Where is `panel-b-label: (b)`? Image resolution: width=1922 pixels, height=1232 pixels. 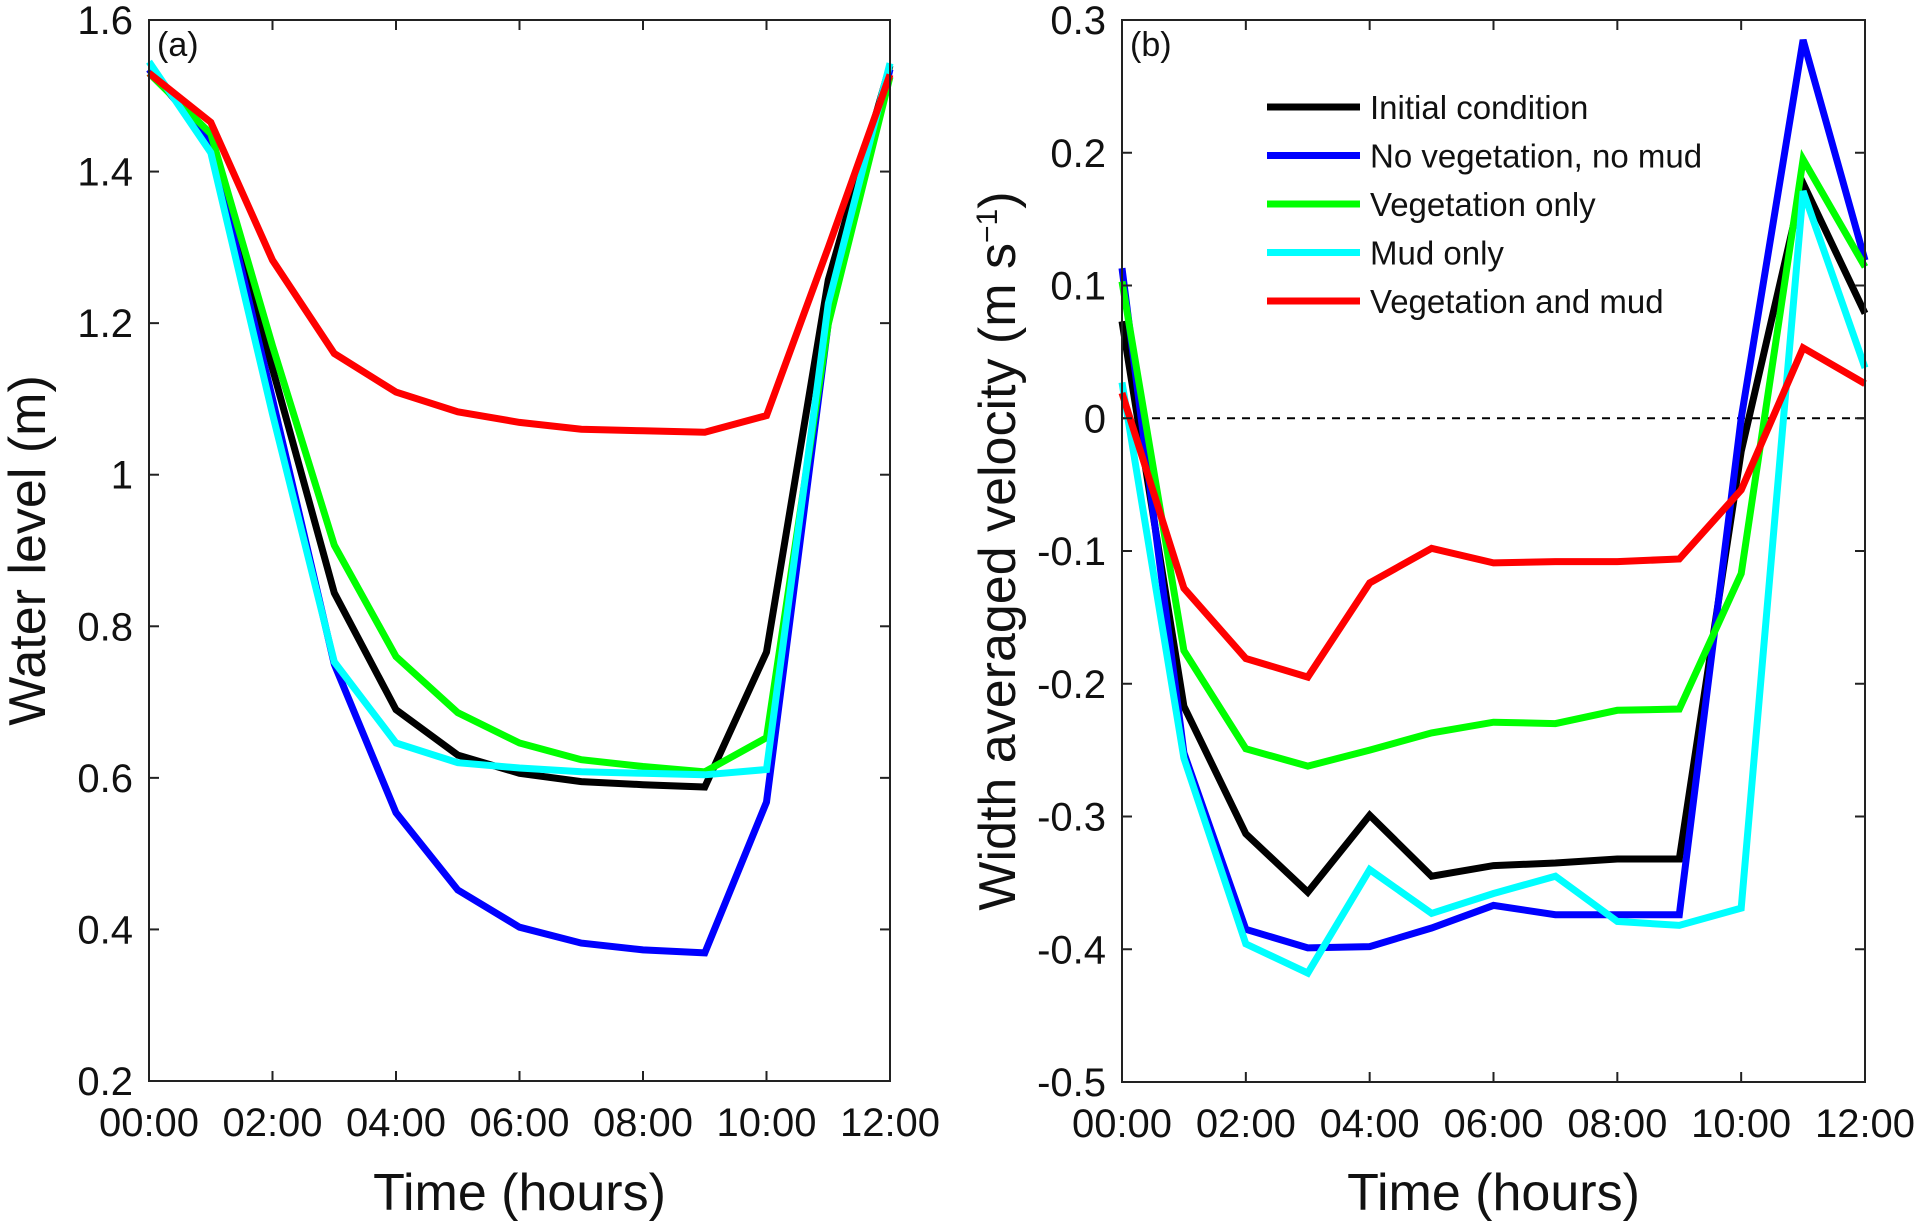
panel-b-label: (b) is located at coordinates (1151, 45).